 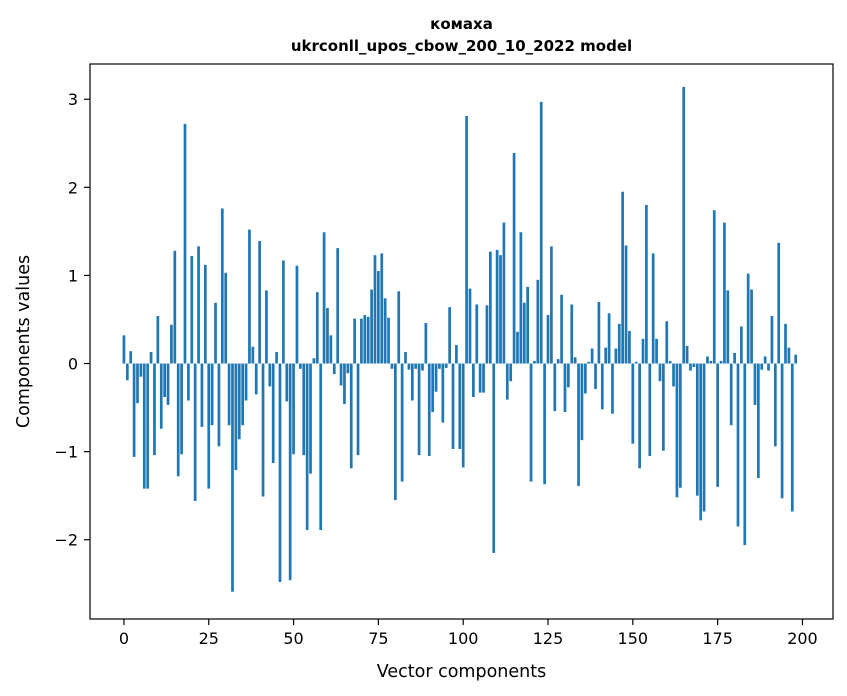 I want to click on y-tick-label: −1, so click(x=66, y=452).